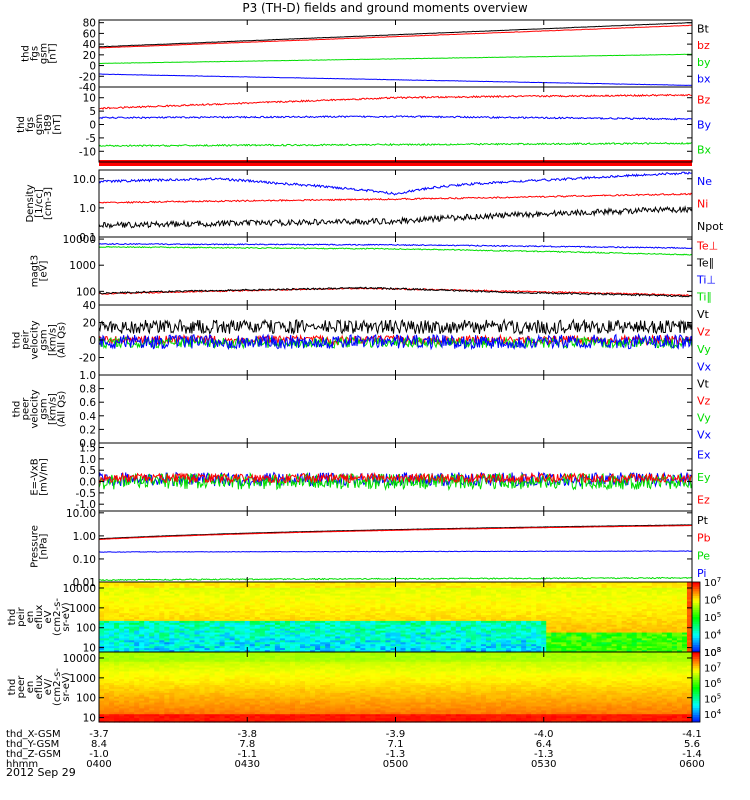 The height and width of the screenshot is (800, 750). Describe the element at coordinates (30, 203) in the screenshot. I see `y-axis-label: Density` at that location.